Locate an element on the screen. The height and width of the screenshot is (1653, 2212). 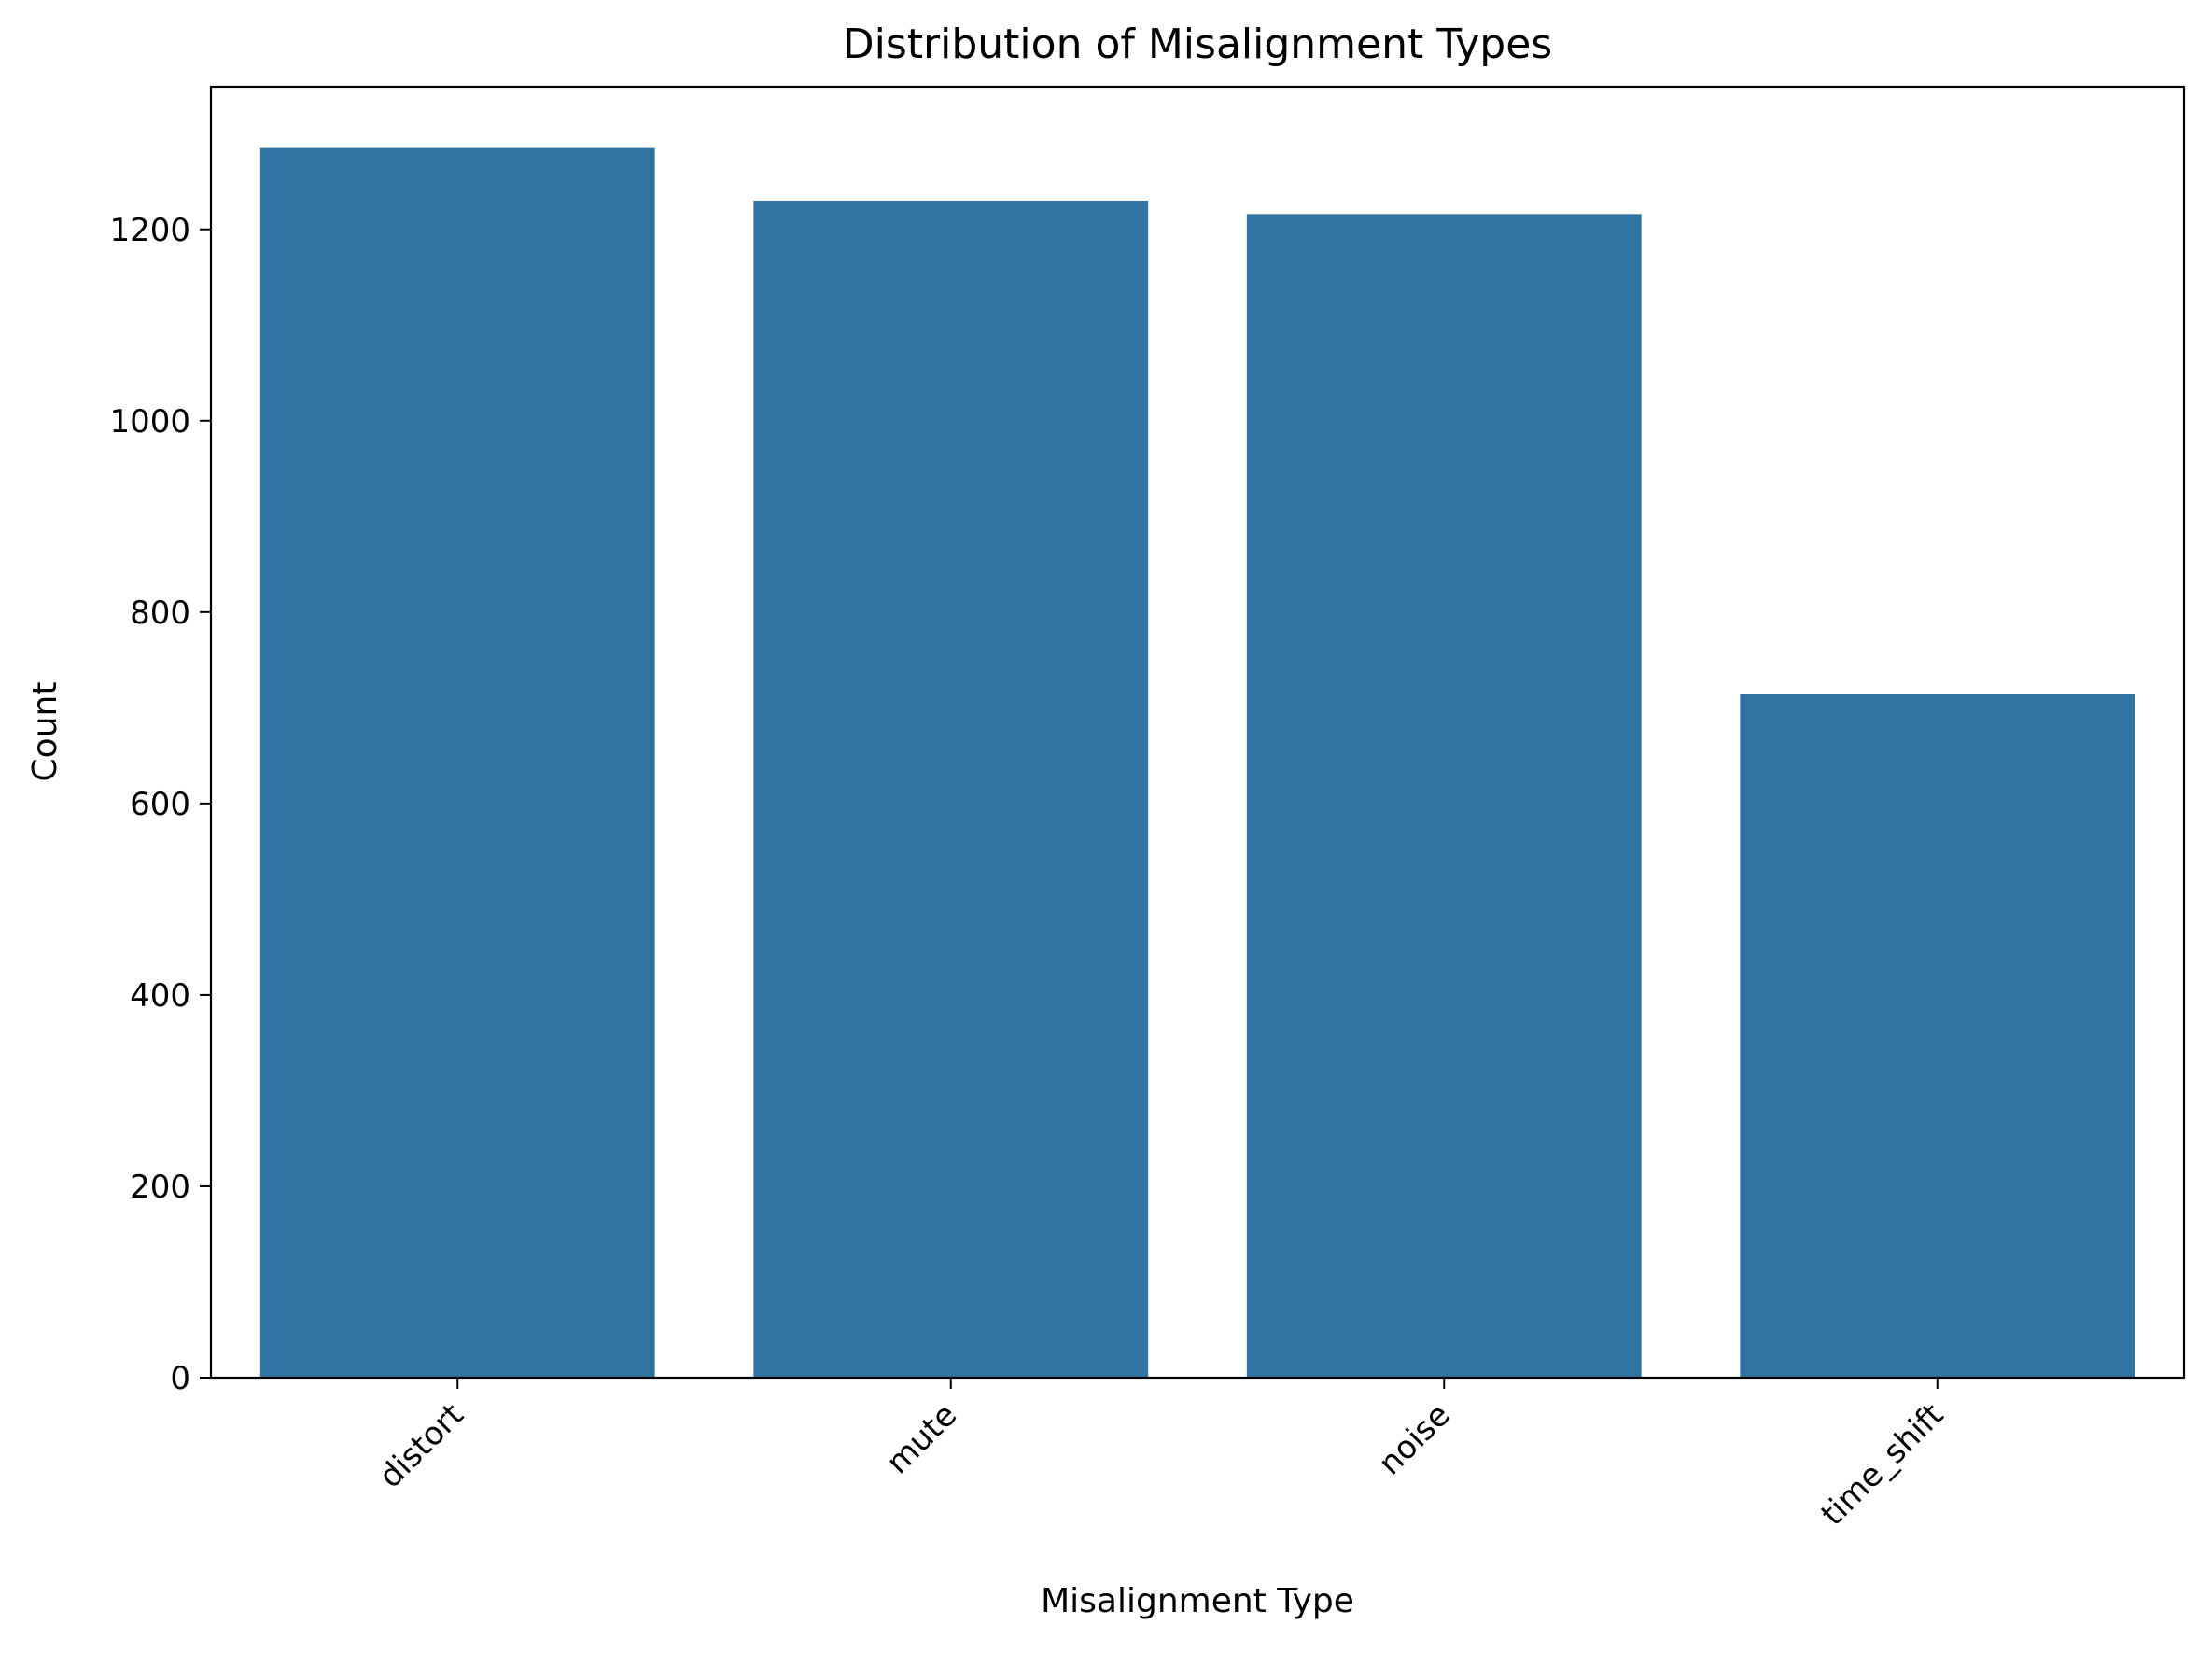
y-tick-label-0: 0 is located at coordinates (180, 1379).